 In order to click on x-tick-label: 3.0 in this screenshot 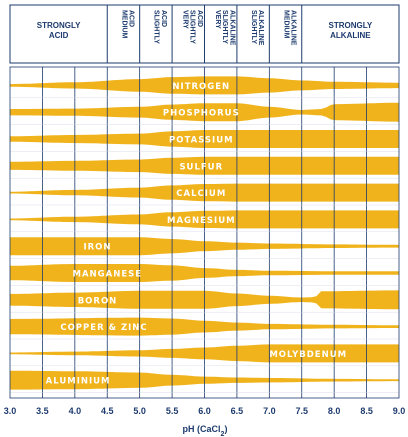, I will do `click(10, 411)`.